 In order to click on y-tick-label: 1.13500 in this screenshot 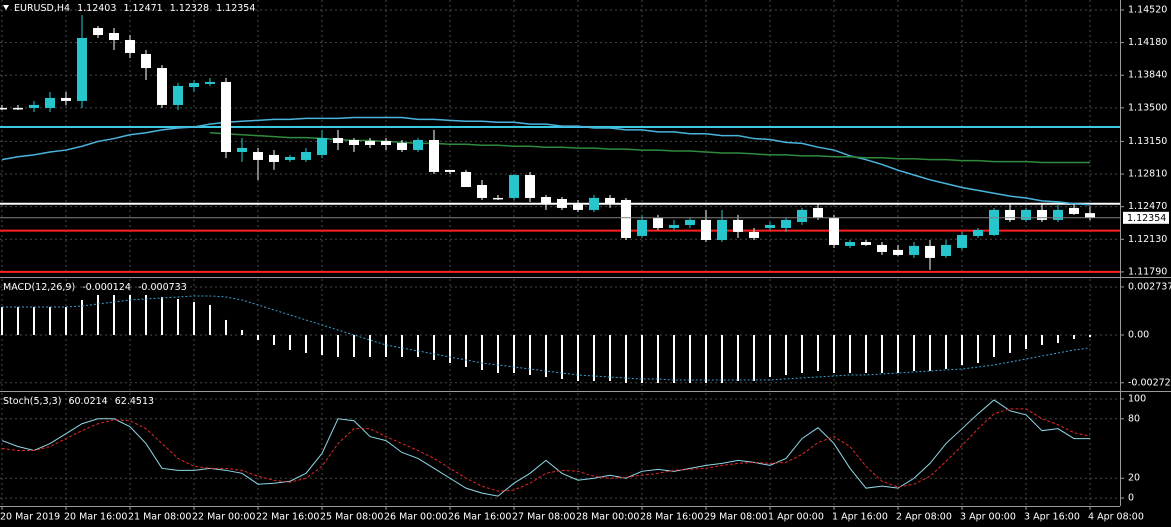, I will do `click(1147, 107)`.